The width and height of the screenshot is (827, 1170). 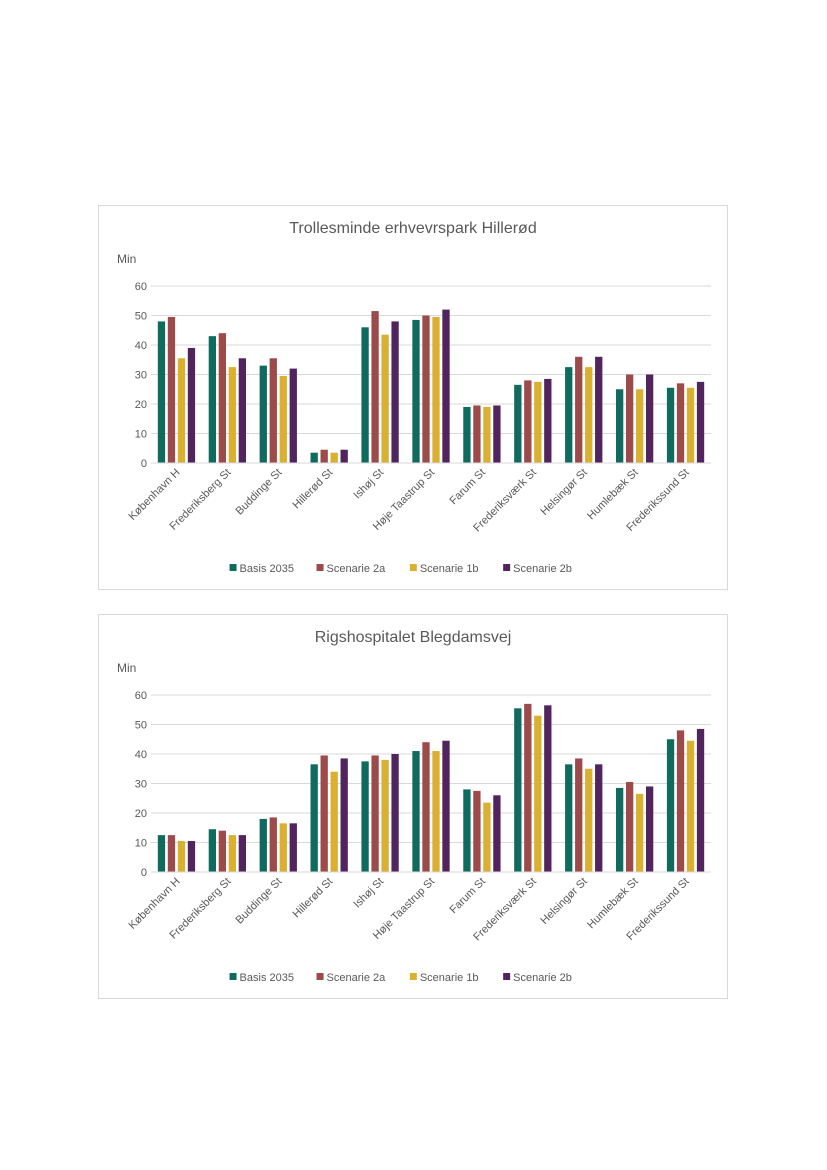 I want to click on bar-scenarie-1b-frederiksvaerk-st, so click(x=538, y=422).